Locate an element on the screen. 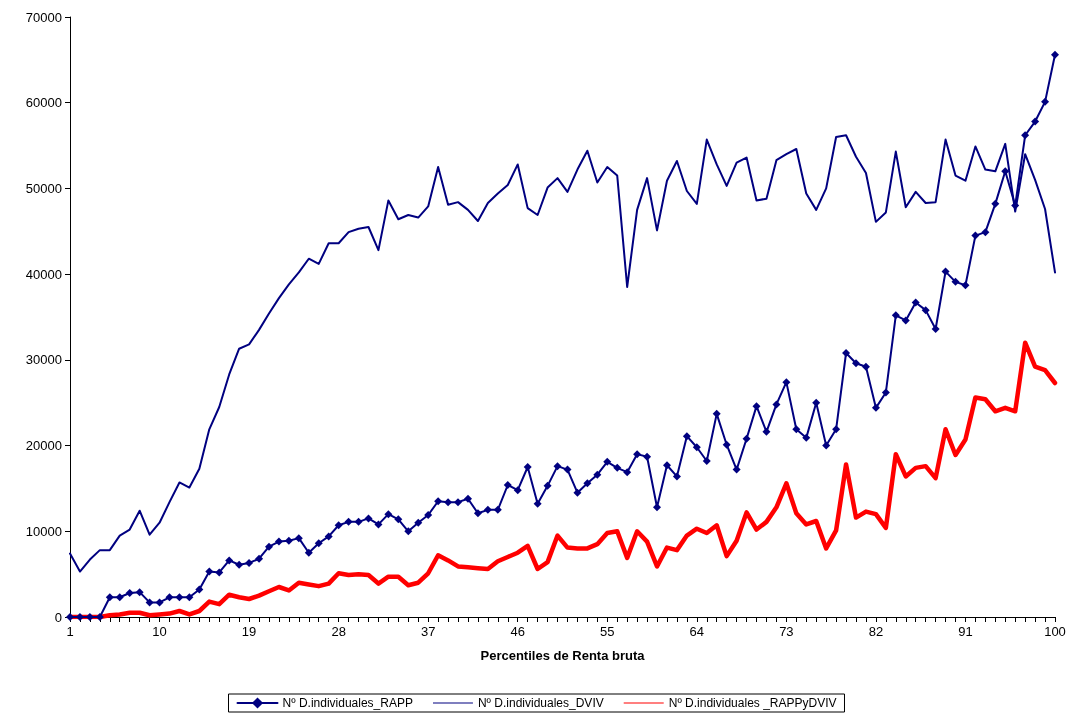  x-axis-title: Percentiles de Renta bruta is located at coordinates (563, 655).